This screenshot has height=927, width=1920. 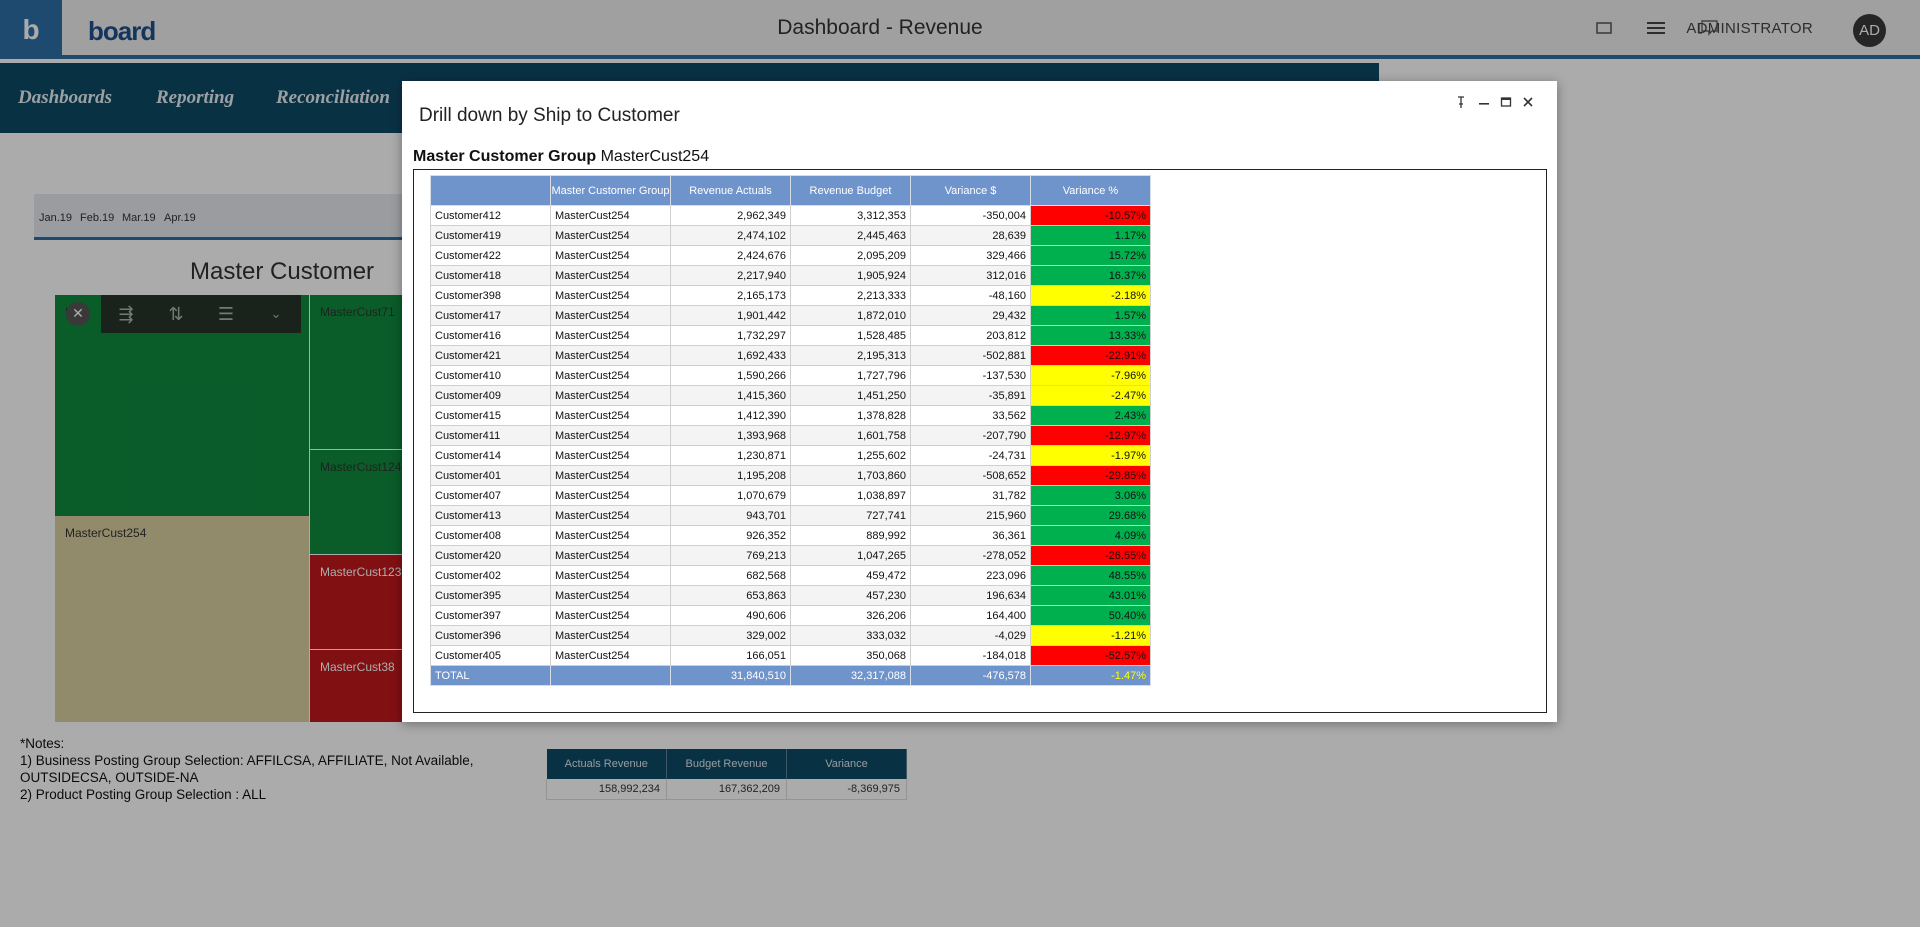 What do you see at coordinates (219, 217) in the screenshot?
I see `timeline-selector: Jan.19 Feb.19 Mar.19 Apr.19` at bounding box center [219, 217].